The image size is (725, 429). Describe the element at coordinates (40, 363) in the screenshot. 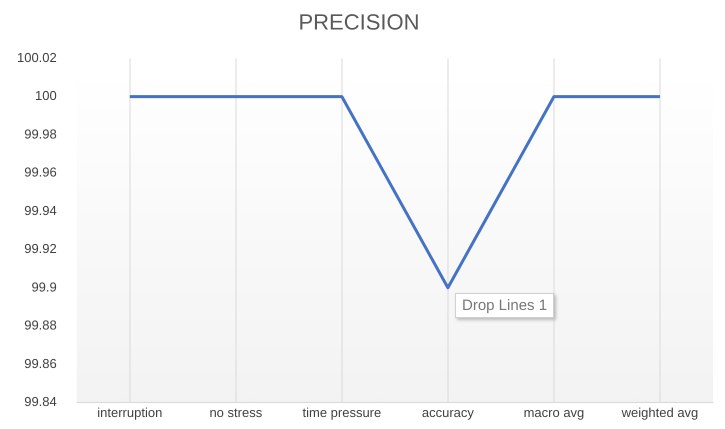

I see `y-tick-label: 99.86` at that location.